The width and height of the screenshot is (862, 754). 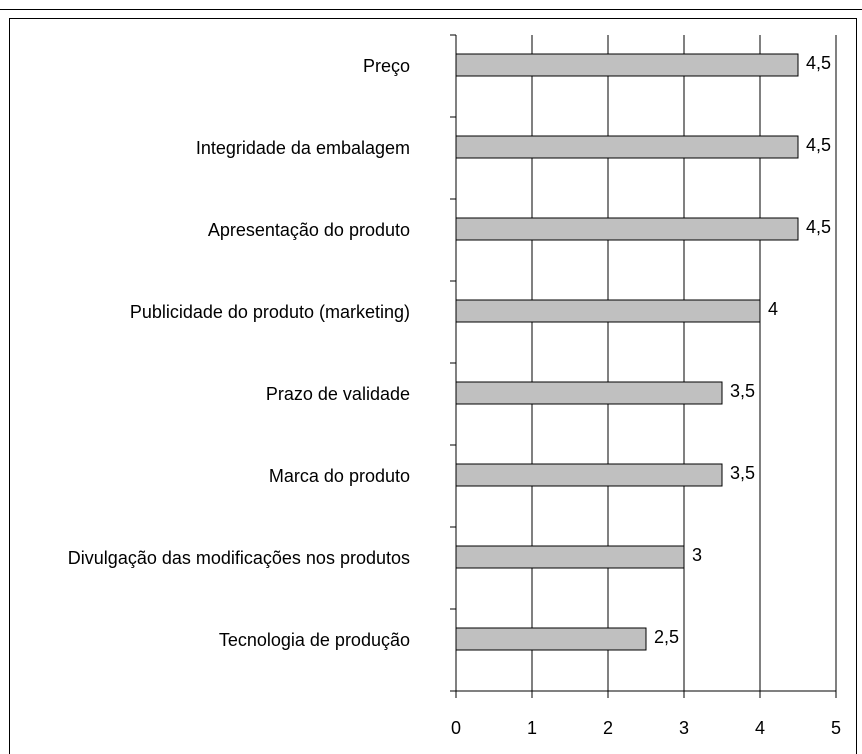 I want to click on category-label-box: Prazo de validade, so click(x=210, y=394).